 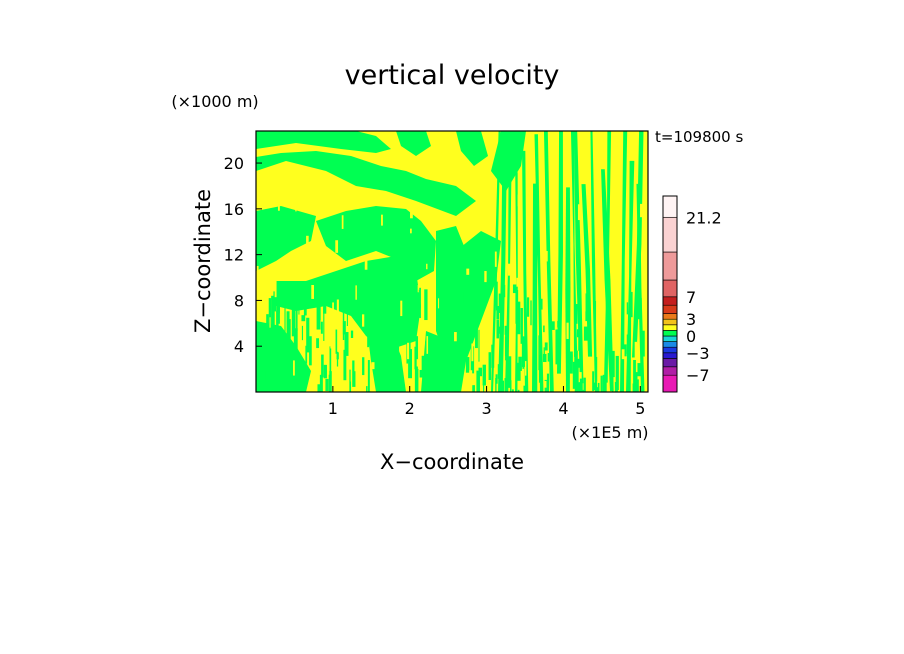 I want to click on x-axis: 1 2 3 4 5, so click(x=486, y=402).